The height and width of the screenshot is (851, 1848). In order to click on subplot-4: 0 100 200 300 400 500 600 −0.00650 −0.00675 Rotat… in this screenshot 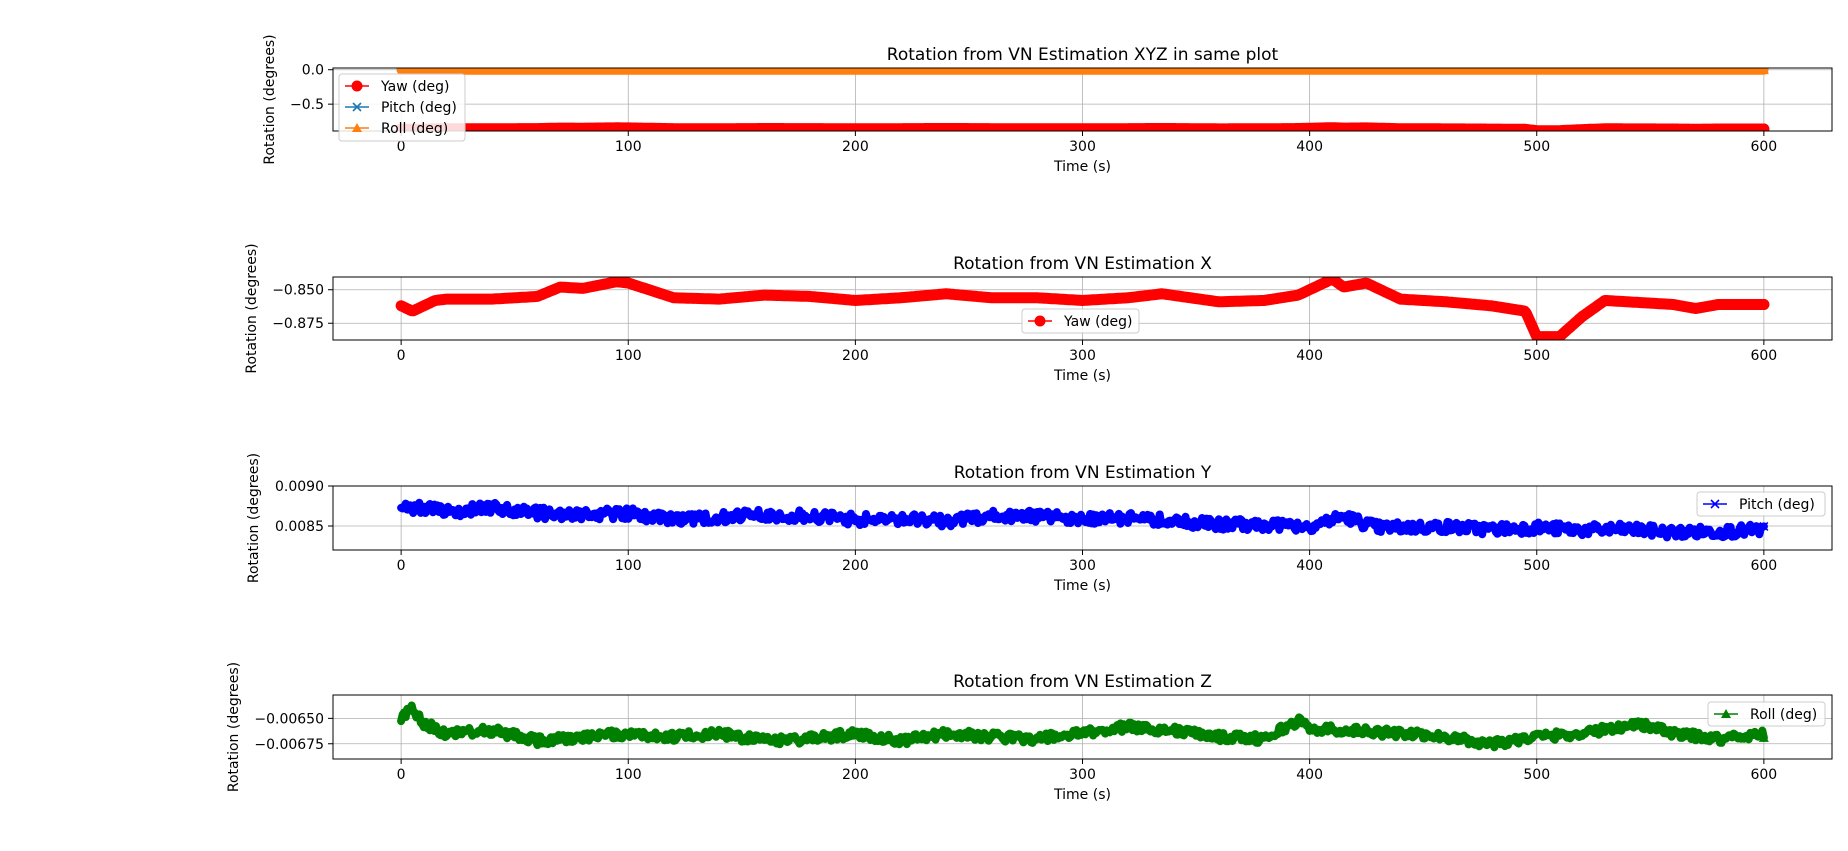, I will do `click(1029, 732)`.